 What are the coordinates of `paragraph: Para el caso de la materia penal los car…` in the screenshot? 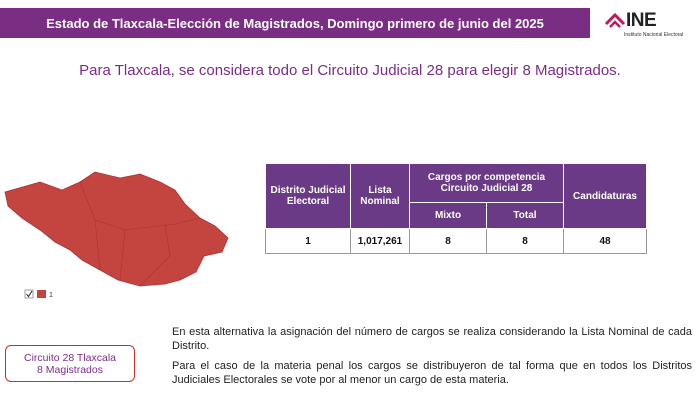 It's located at (432, 373).